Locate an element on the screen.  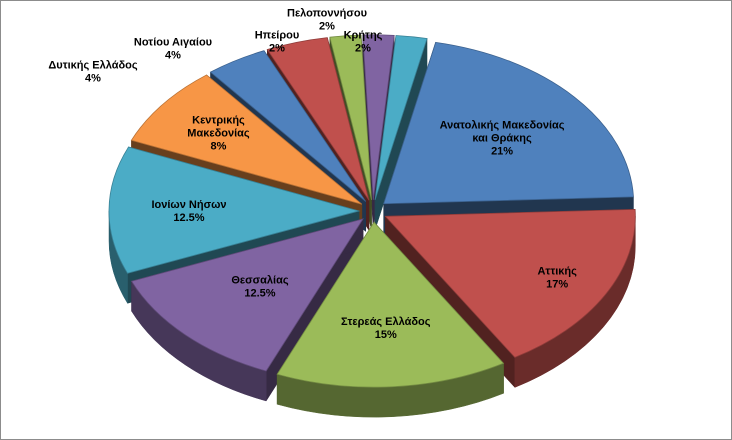
slice-5-top is located at coordinates (234, 210).